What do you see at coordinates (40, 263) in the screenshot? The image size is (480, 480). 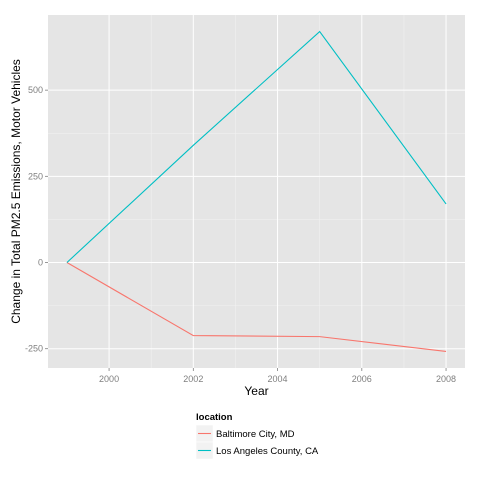 I see `y-tick-label: 0` at bounding box center [40, 263].